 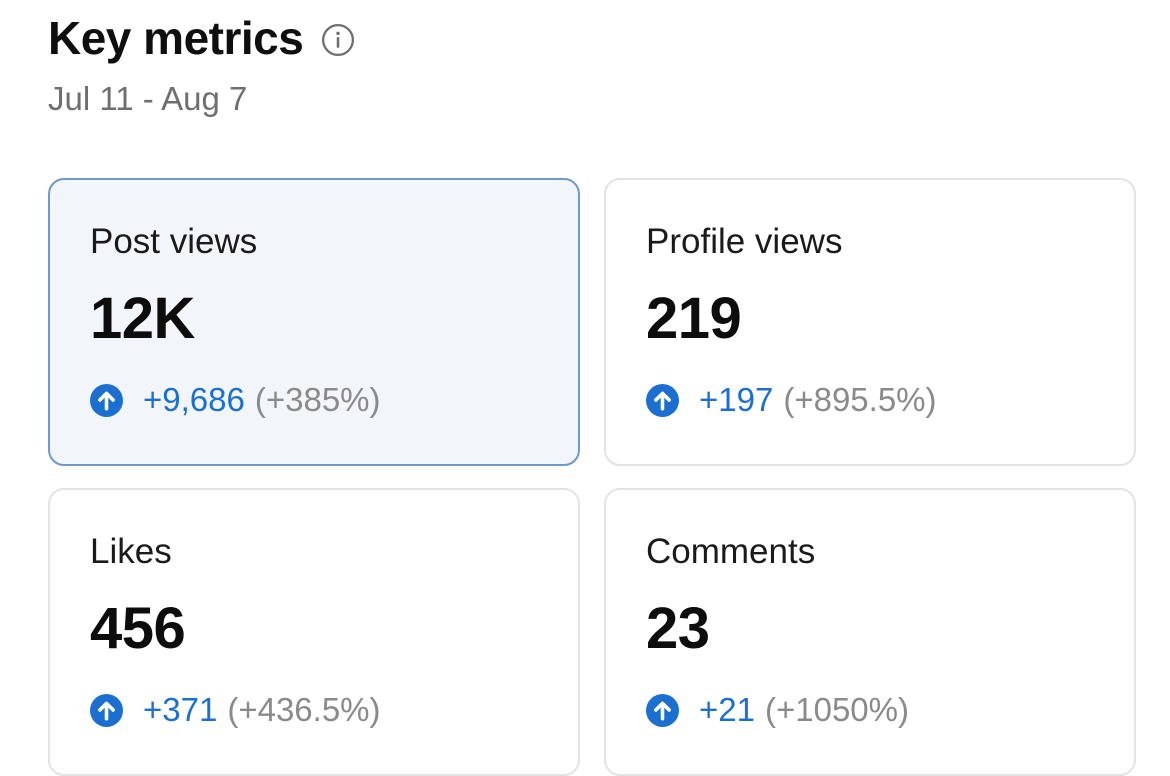 What do you see at coordinates (194, 399) in the screenshot?
I see `delta-absolute: +9,686` at bounding box center [194, 399].